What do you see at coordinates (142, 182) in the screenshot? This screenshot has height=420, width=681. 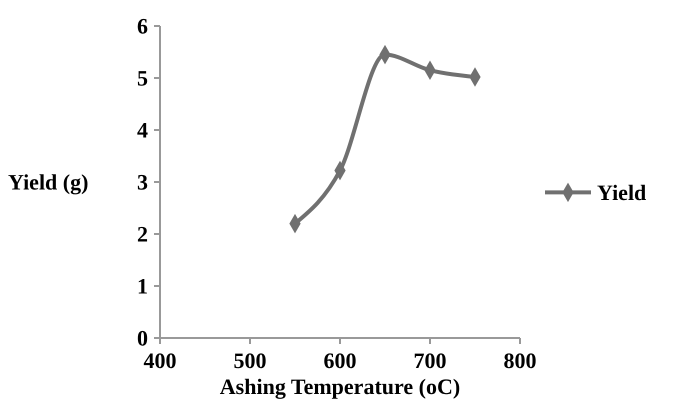 I see `y-tick-label: 3` at bounding box center [142, 182].